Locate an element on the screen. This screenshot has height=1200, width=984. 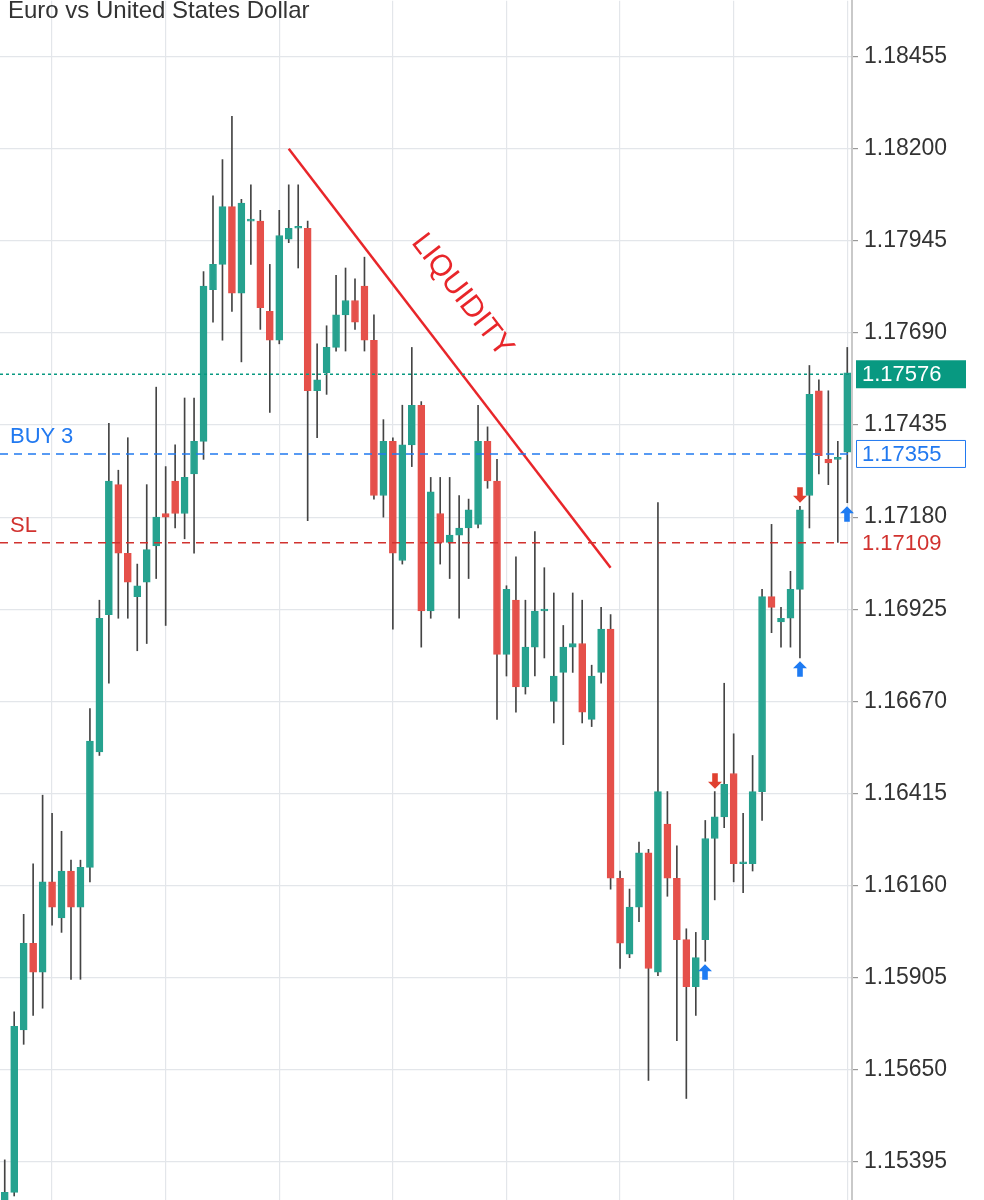
text: 1.17355 is located at coordinates (902, 454).